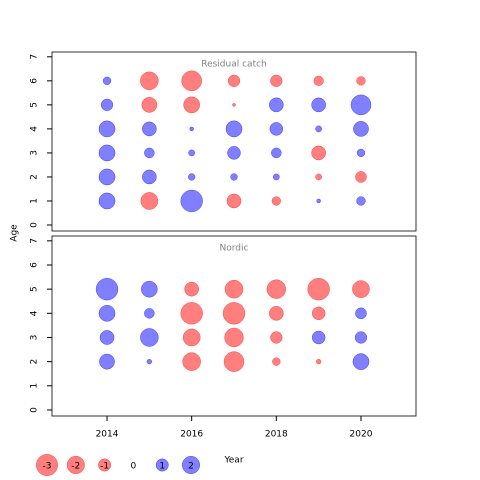 This screenshot has width=480, height=480. What do you see at coordinates (361, 435) in the screenshot?
I see `x-tick-label: 2020` at bounding box center [361, 435].